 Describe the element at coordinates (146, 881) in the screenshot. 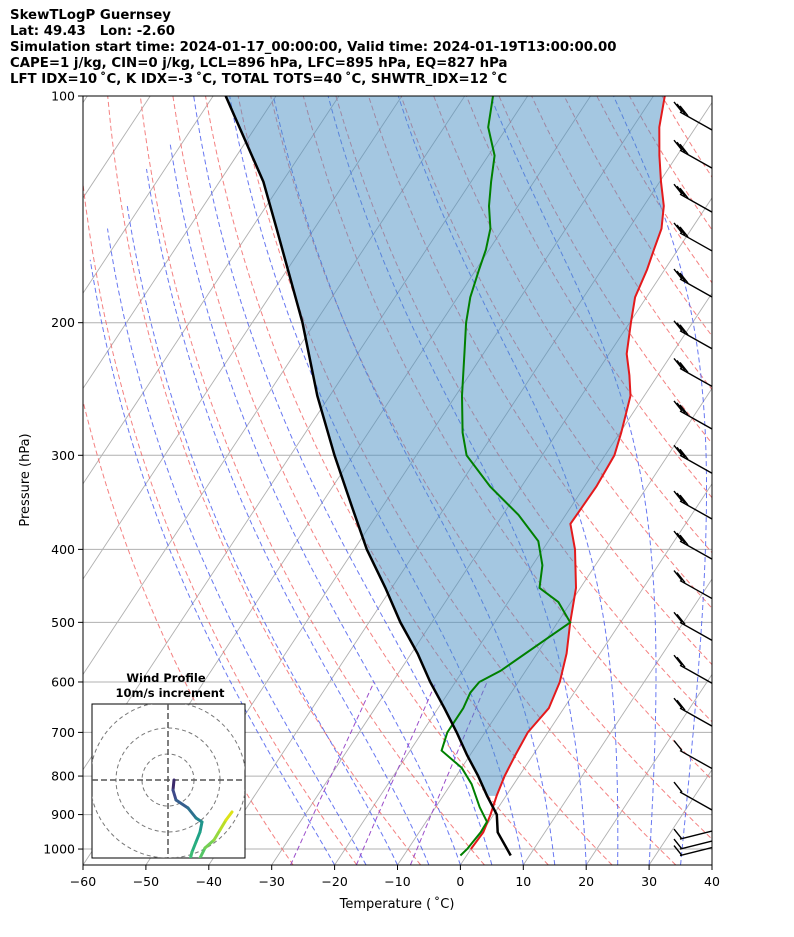

I see `x-tick-label: −50` at that location.